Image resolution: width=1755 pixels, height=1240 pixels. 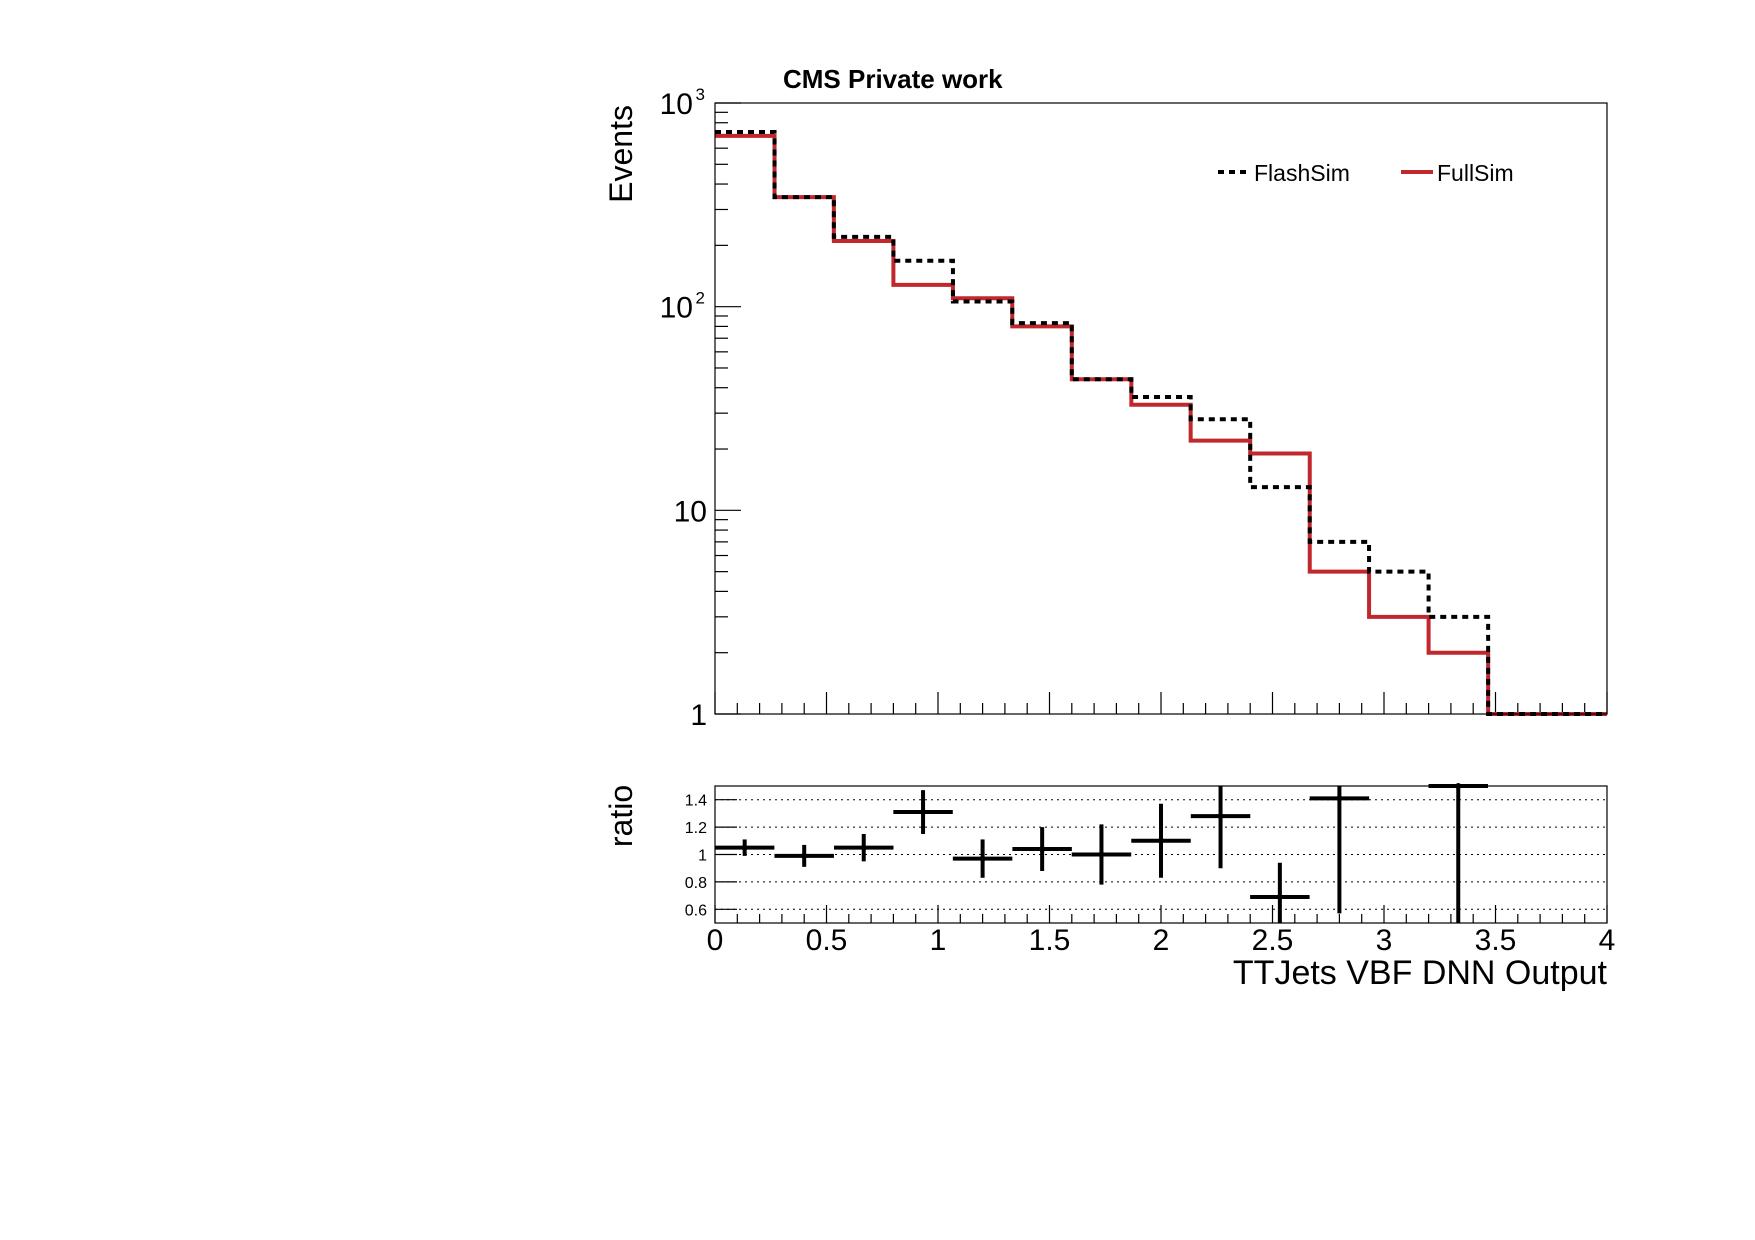 I want to click on y-tick-label: 1, so click(x=698, y=715).